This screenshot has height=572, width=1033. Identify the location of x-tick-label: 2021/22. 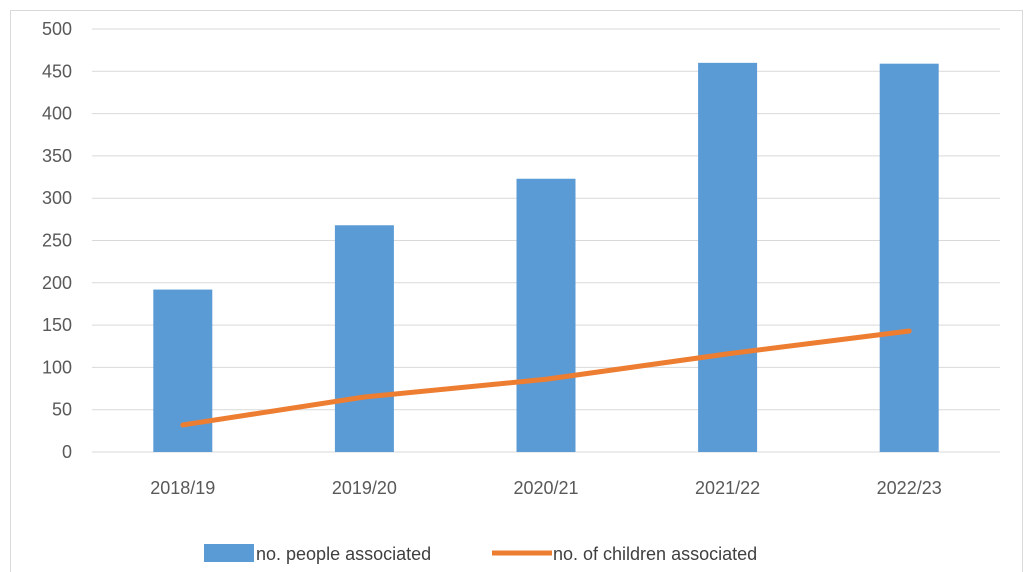
(727, 488).